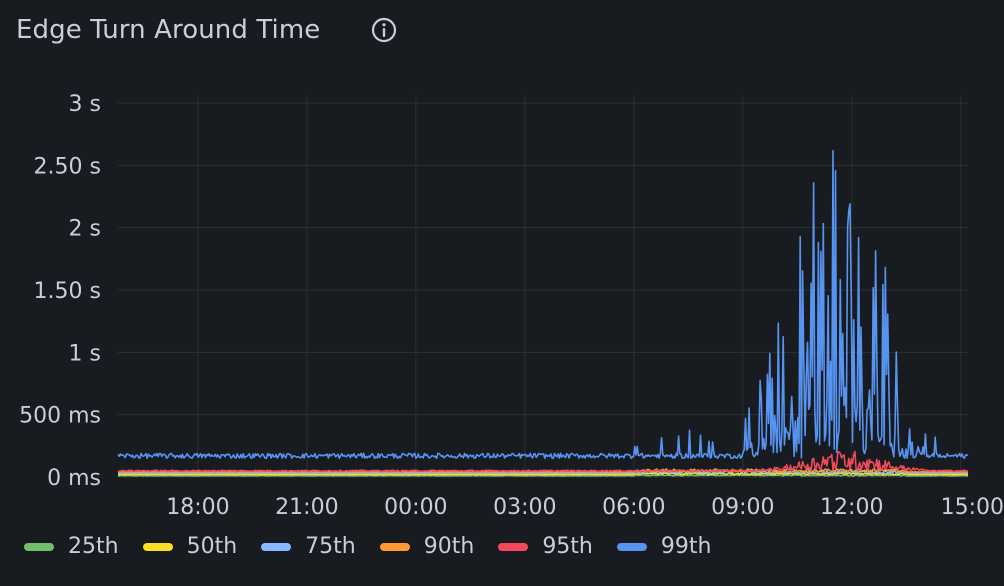 The width and height of the screenshot is (1004, 586). I want to click on legend-item-90th: 90th, so click(427, 546).